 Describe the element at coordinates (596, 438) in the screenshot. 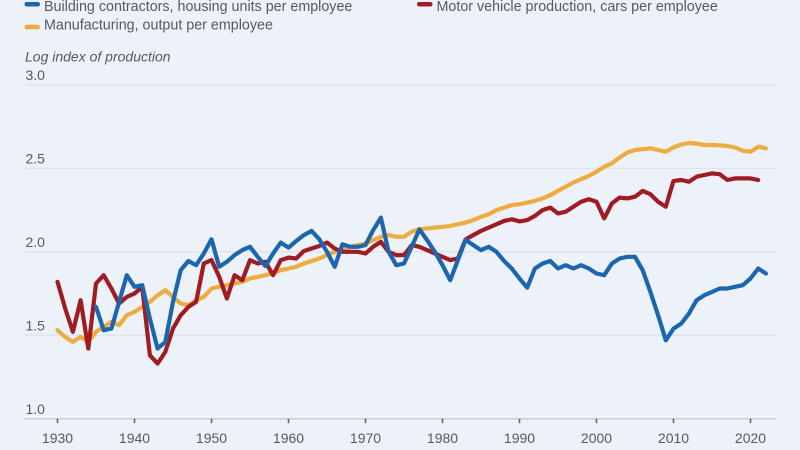

I see `svg-text: 2000` at that location.